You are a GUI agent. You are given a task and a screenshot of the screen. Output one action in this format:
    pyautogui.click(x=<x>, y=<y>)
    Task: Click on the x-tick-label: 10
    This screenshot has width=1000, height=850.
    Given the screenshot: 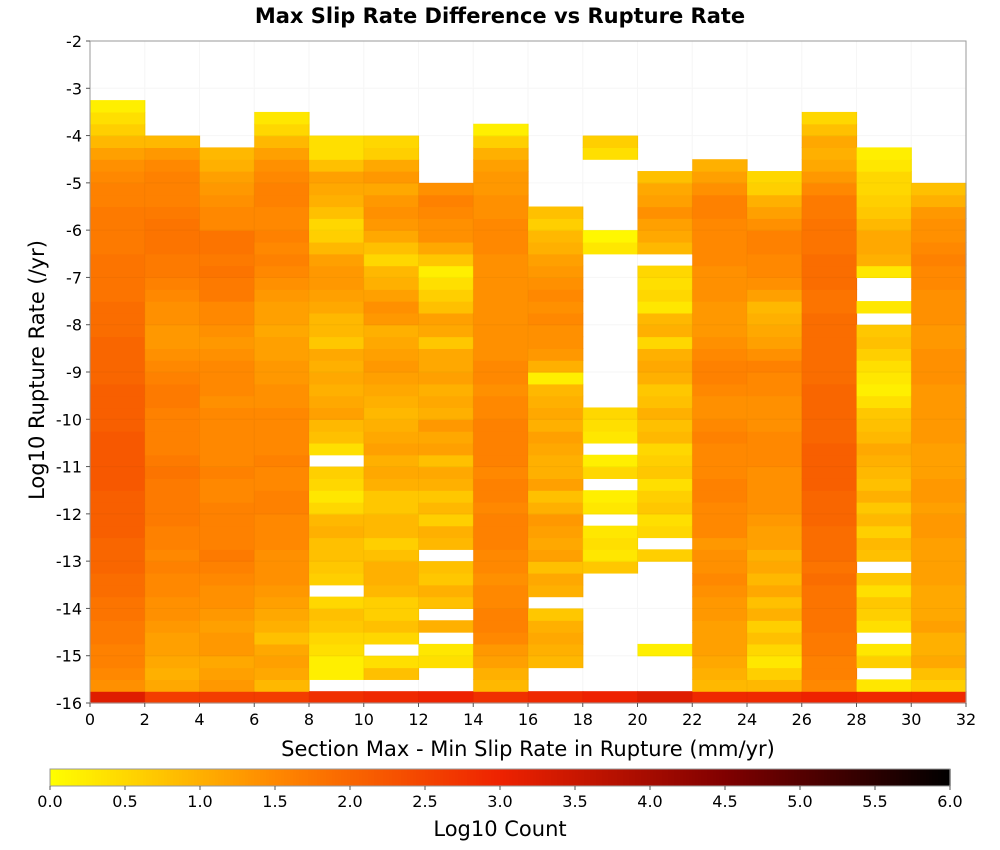 What is the action you would take?
    pyautogui.click(x=364, y=719)
    